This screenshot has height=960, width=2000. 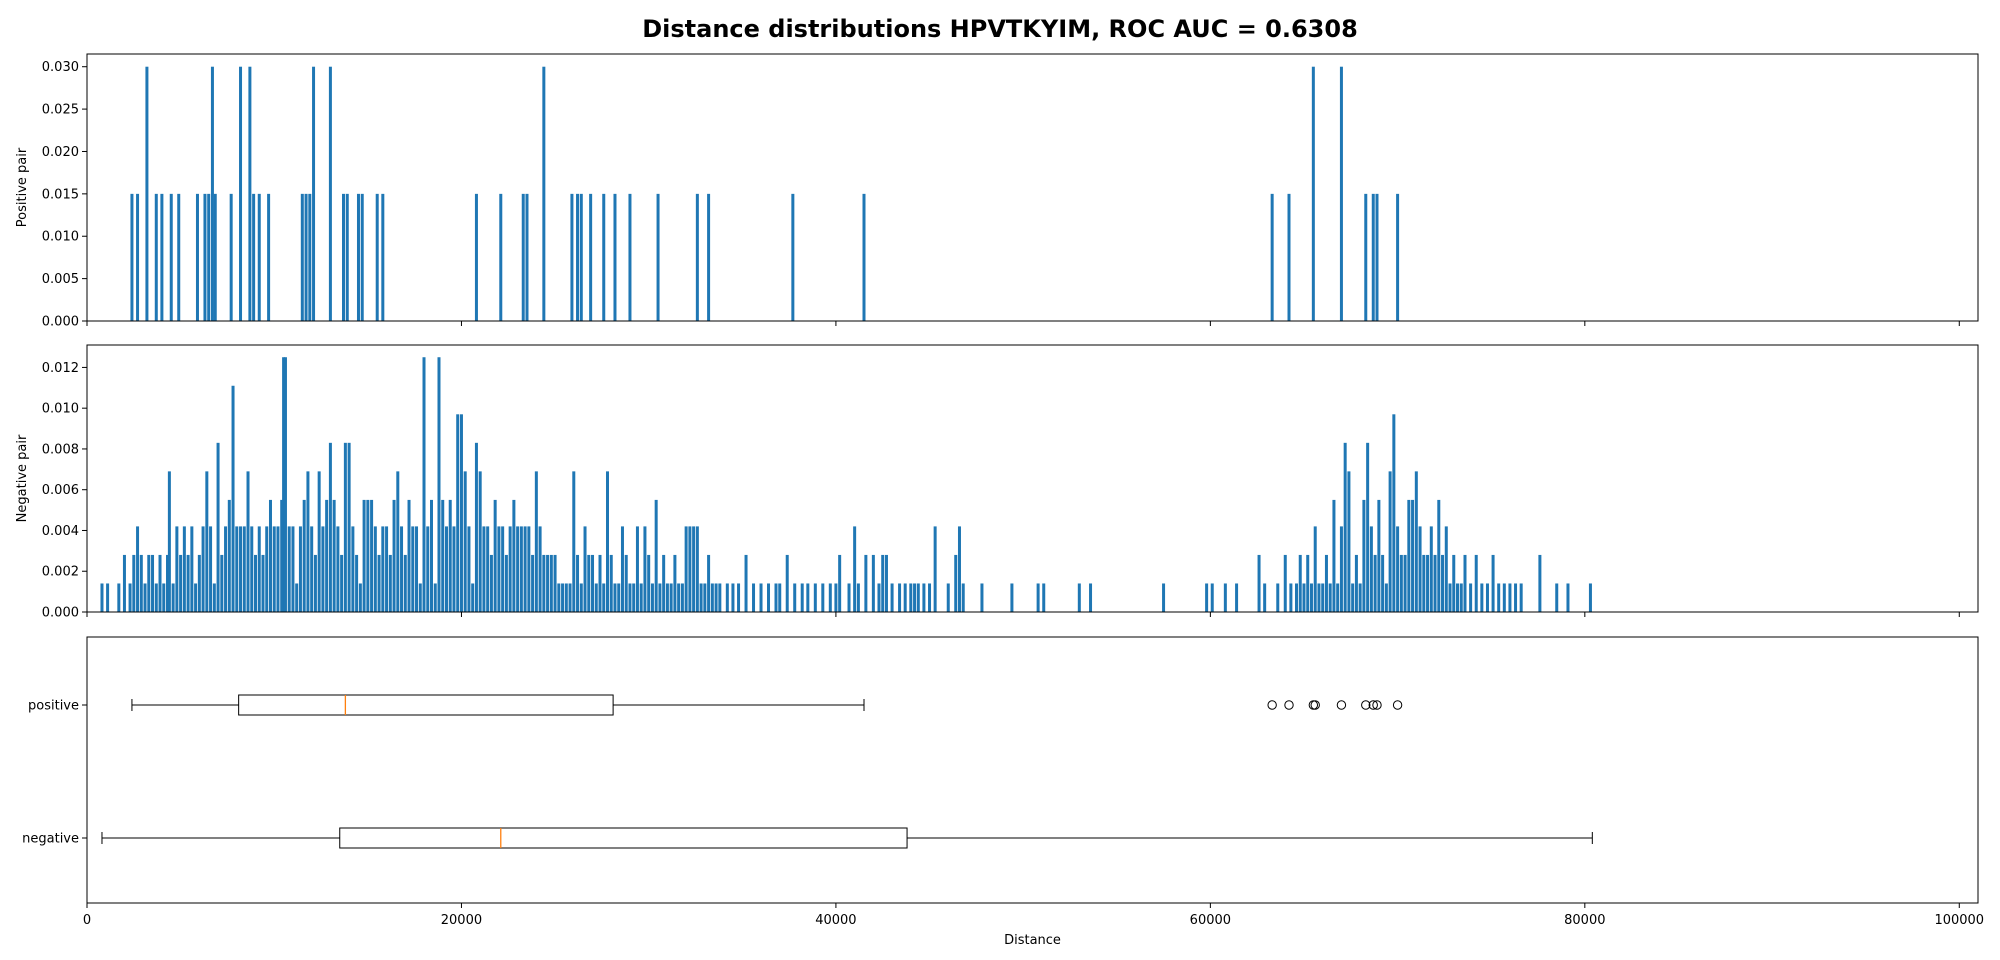 I want to click on positive-ytick-label: 0.000, so click(x=60, y=322).